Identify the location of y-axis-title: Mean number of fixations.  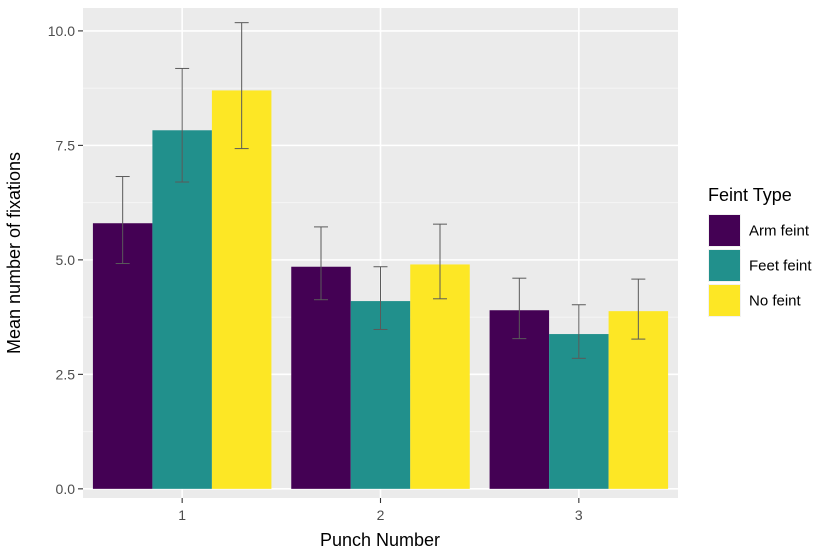
(14, 253).